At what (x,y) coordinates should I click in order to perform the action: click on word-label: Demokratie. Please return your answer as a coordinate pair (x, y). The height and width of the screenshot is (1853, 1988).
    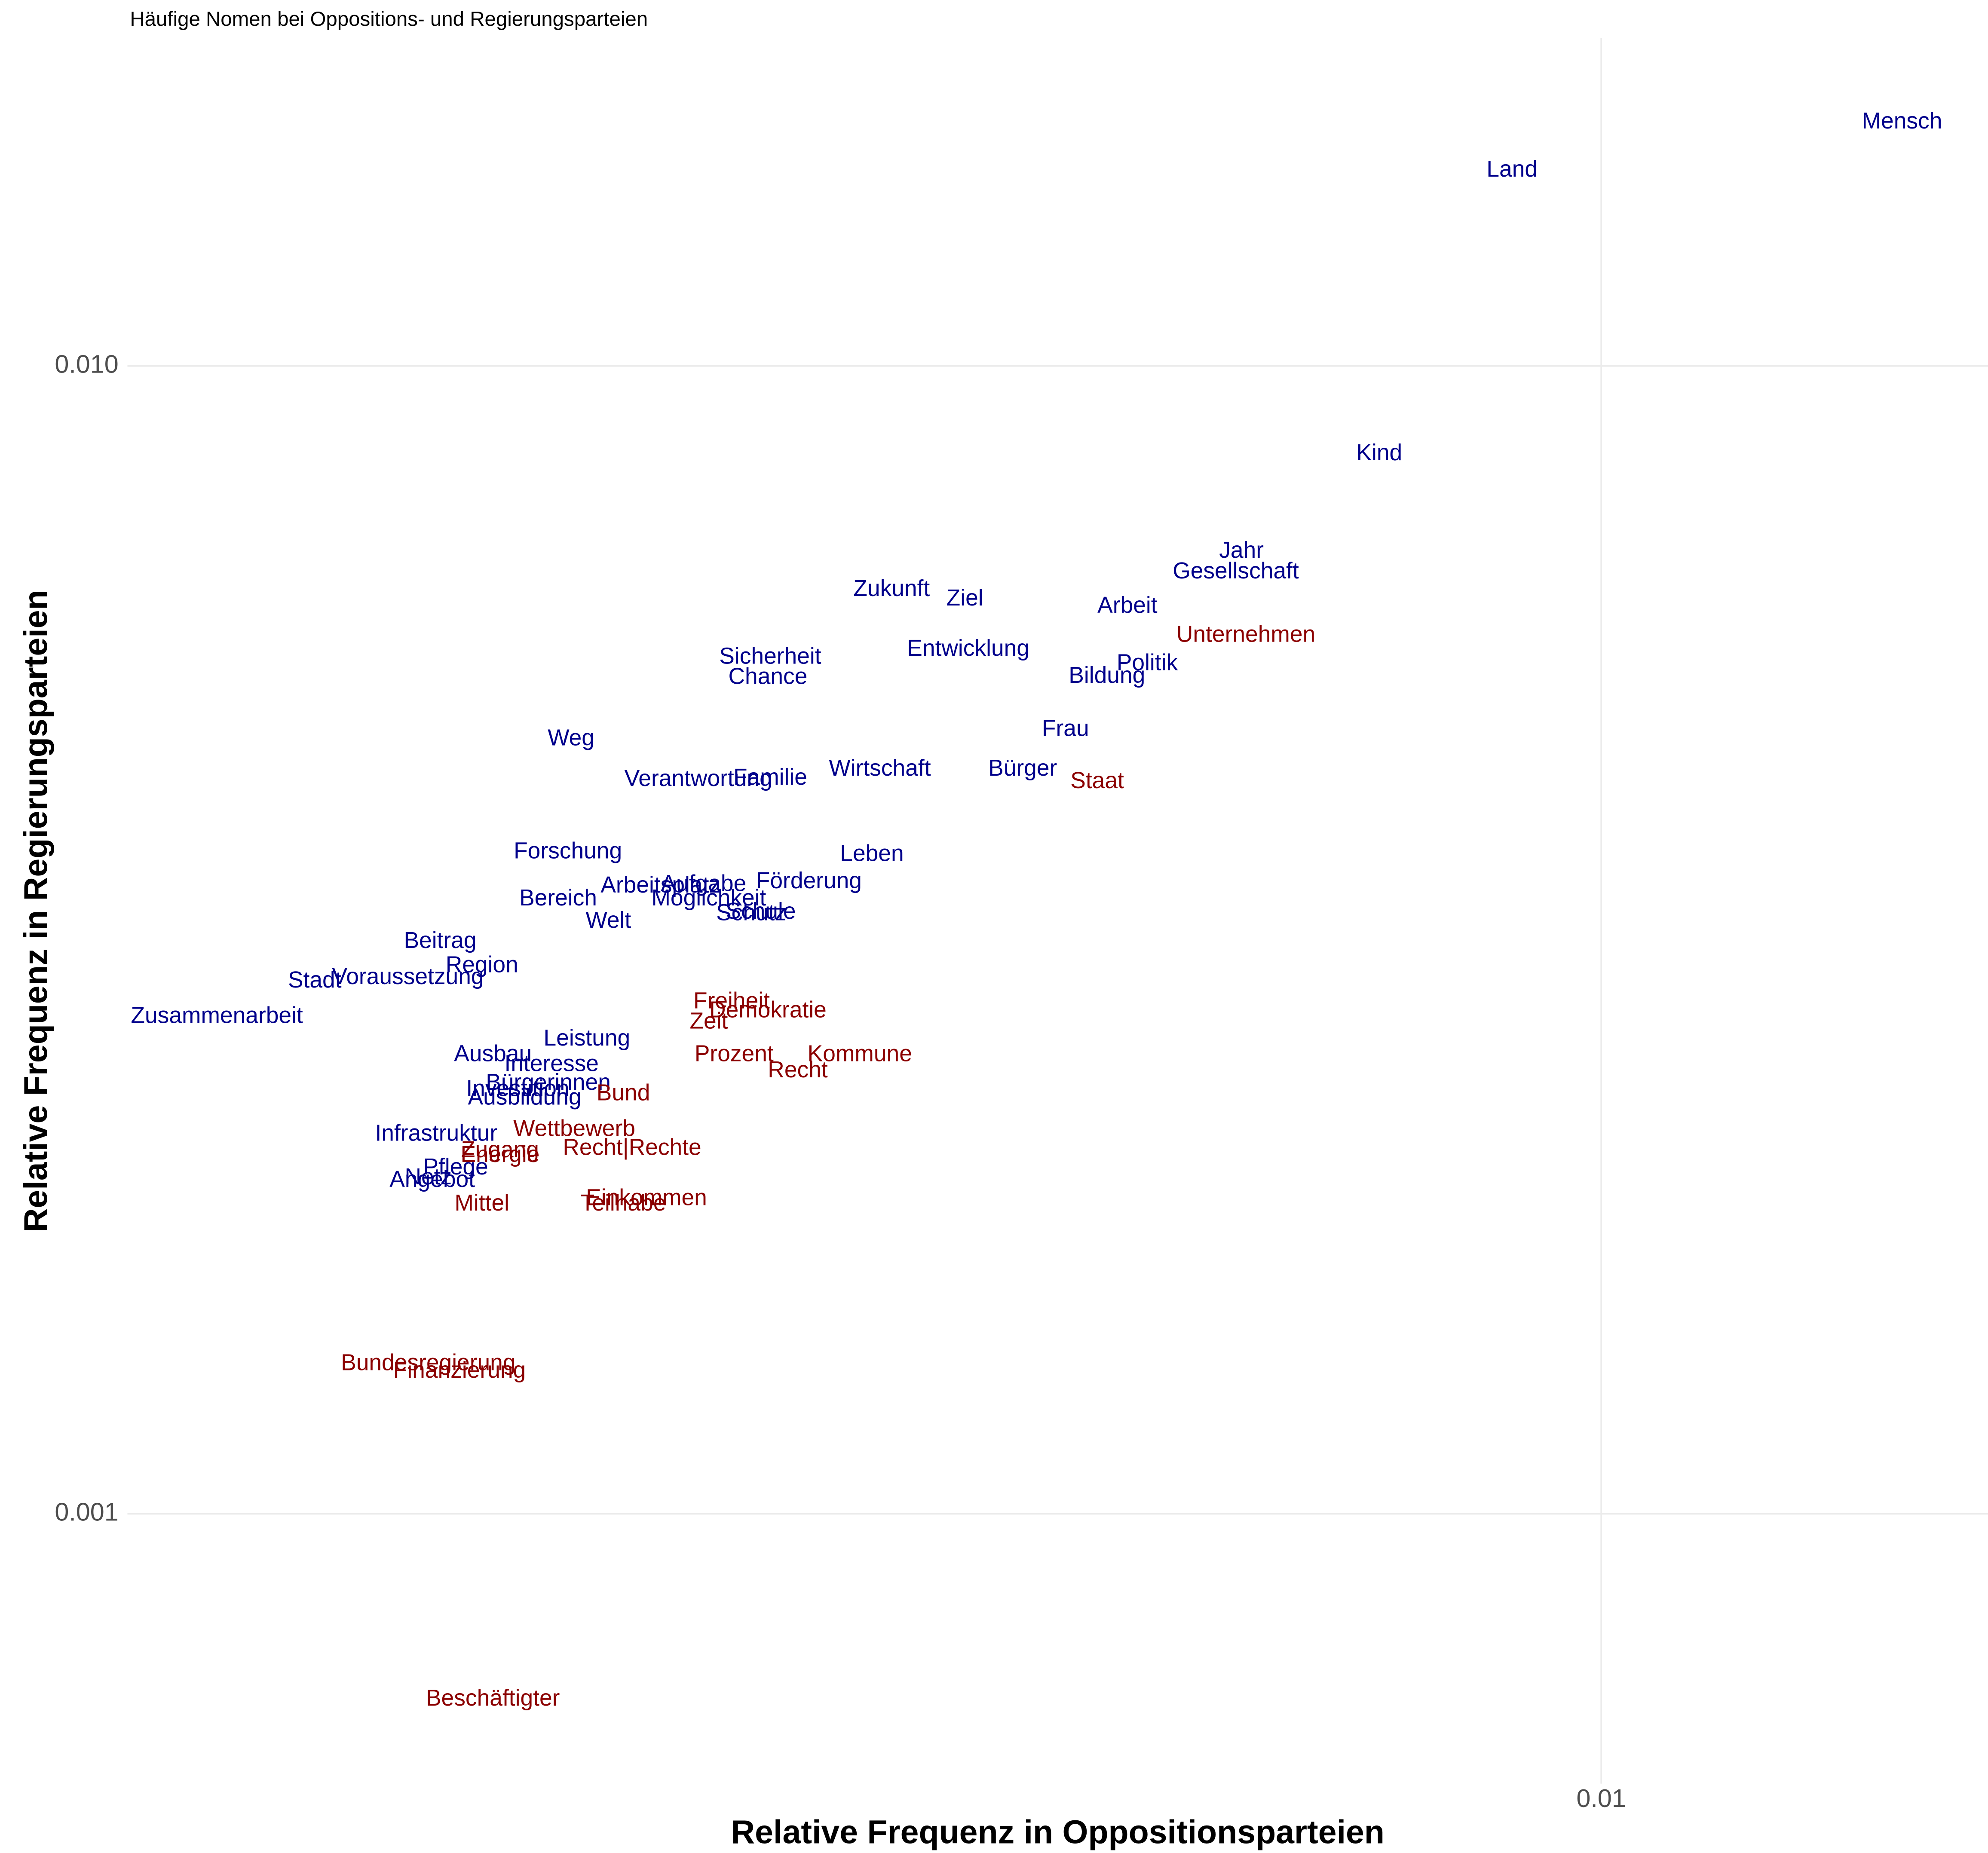
    Looking at the image, I should click on (768, 1010).